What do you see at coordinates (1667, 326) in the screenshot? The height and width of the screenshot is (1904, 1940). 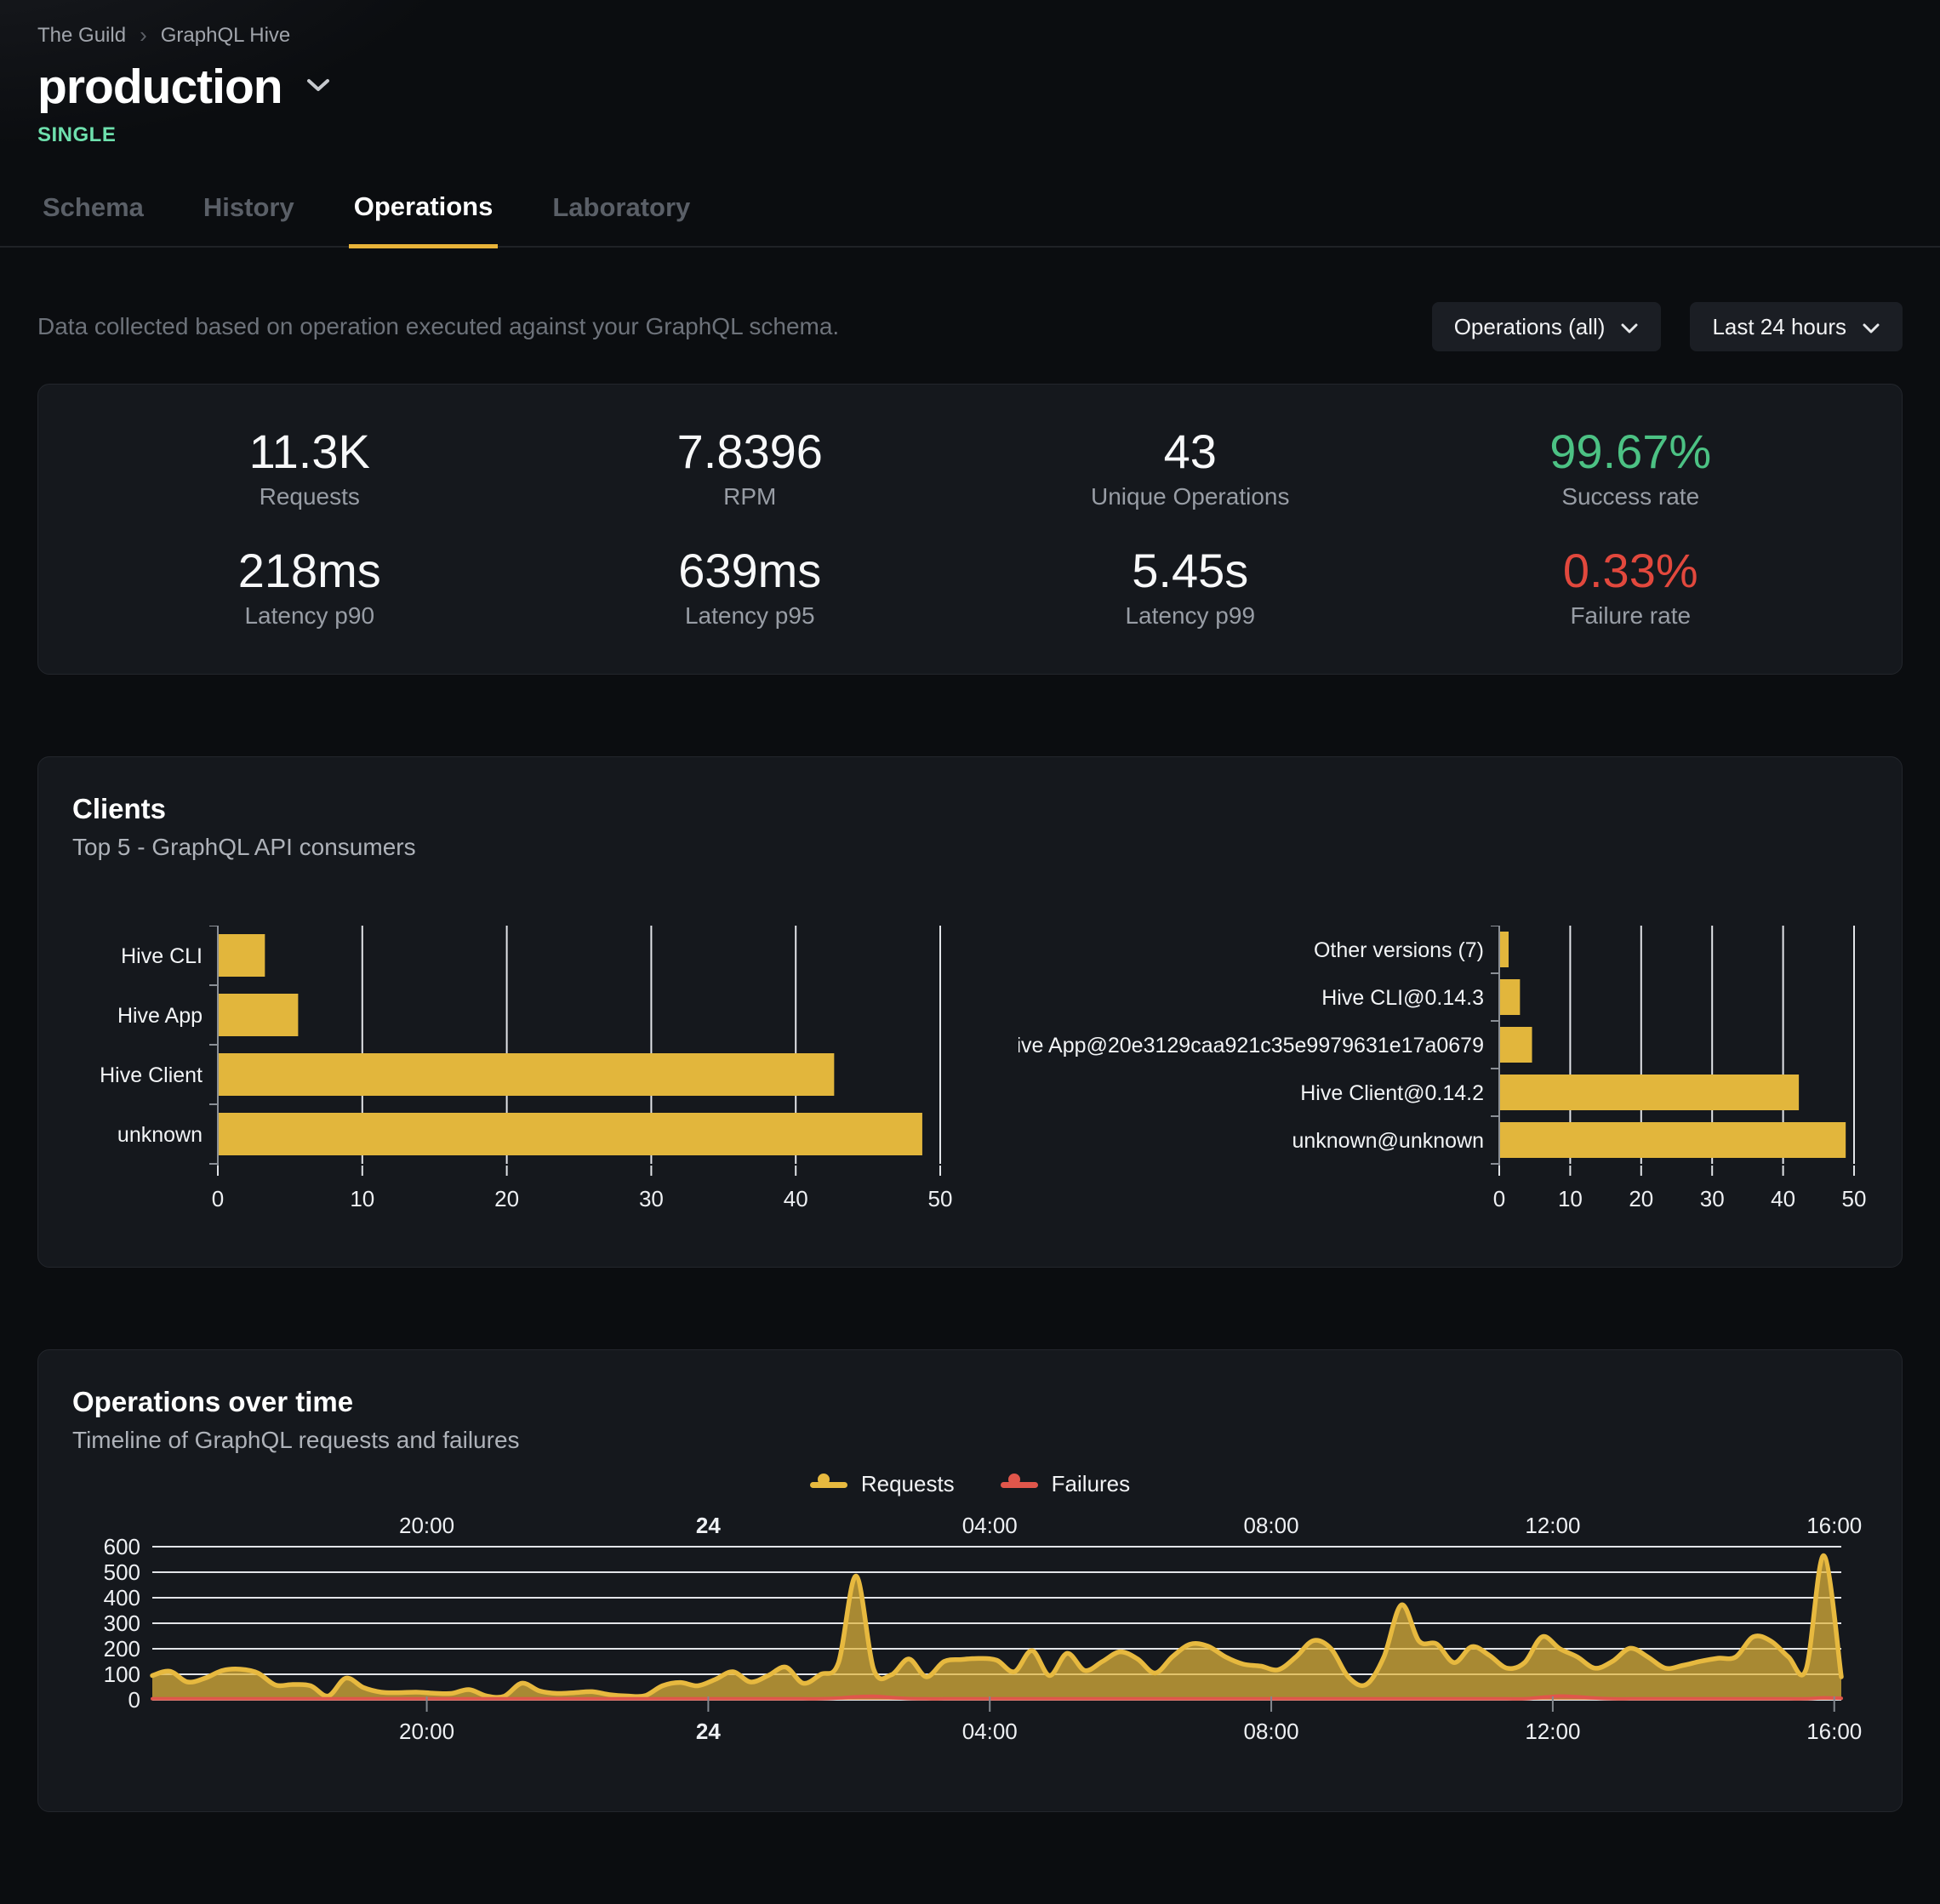 I see `filter-dropdowns: Operations (all) Last 24 hours` at bounding box center [1667, 326].